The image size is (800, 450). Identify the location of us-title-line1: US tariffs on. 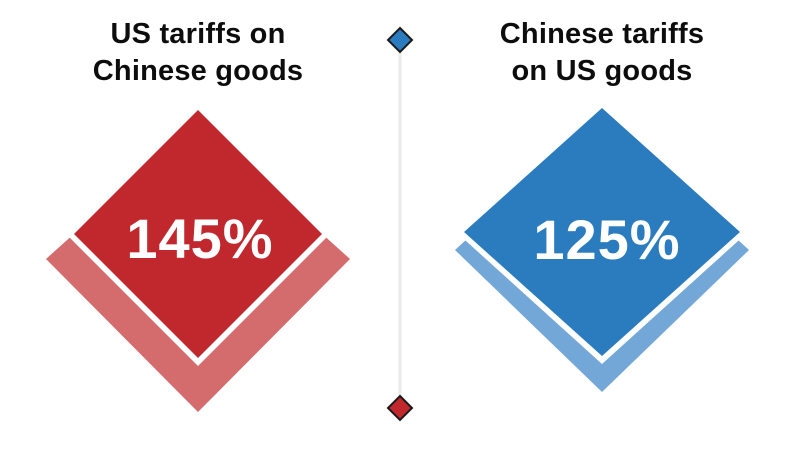
(198, 34).